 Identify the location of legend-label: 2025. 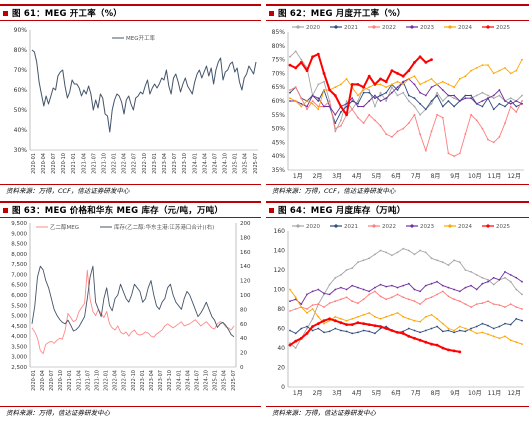
(503, 28).